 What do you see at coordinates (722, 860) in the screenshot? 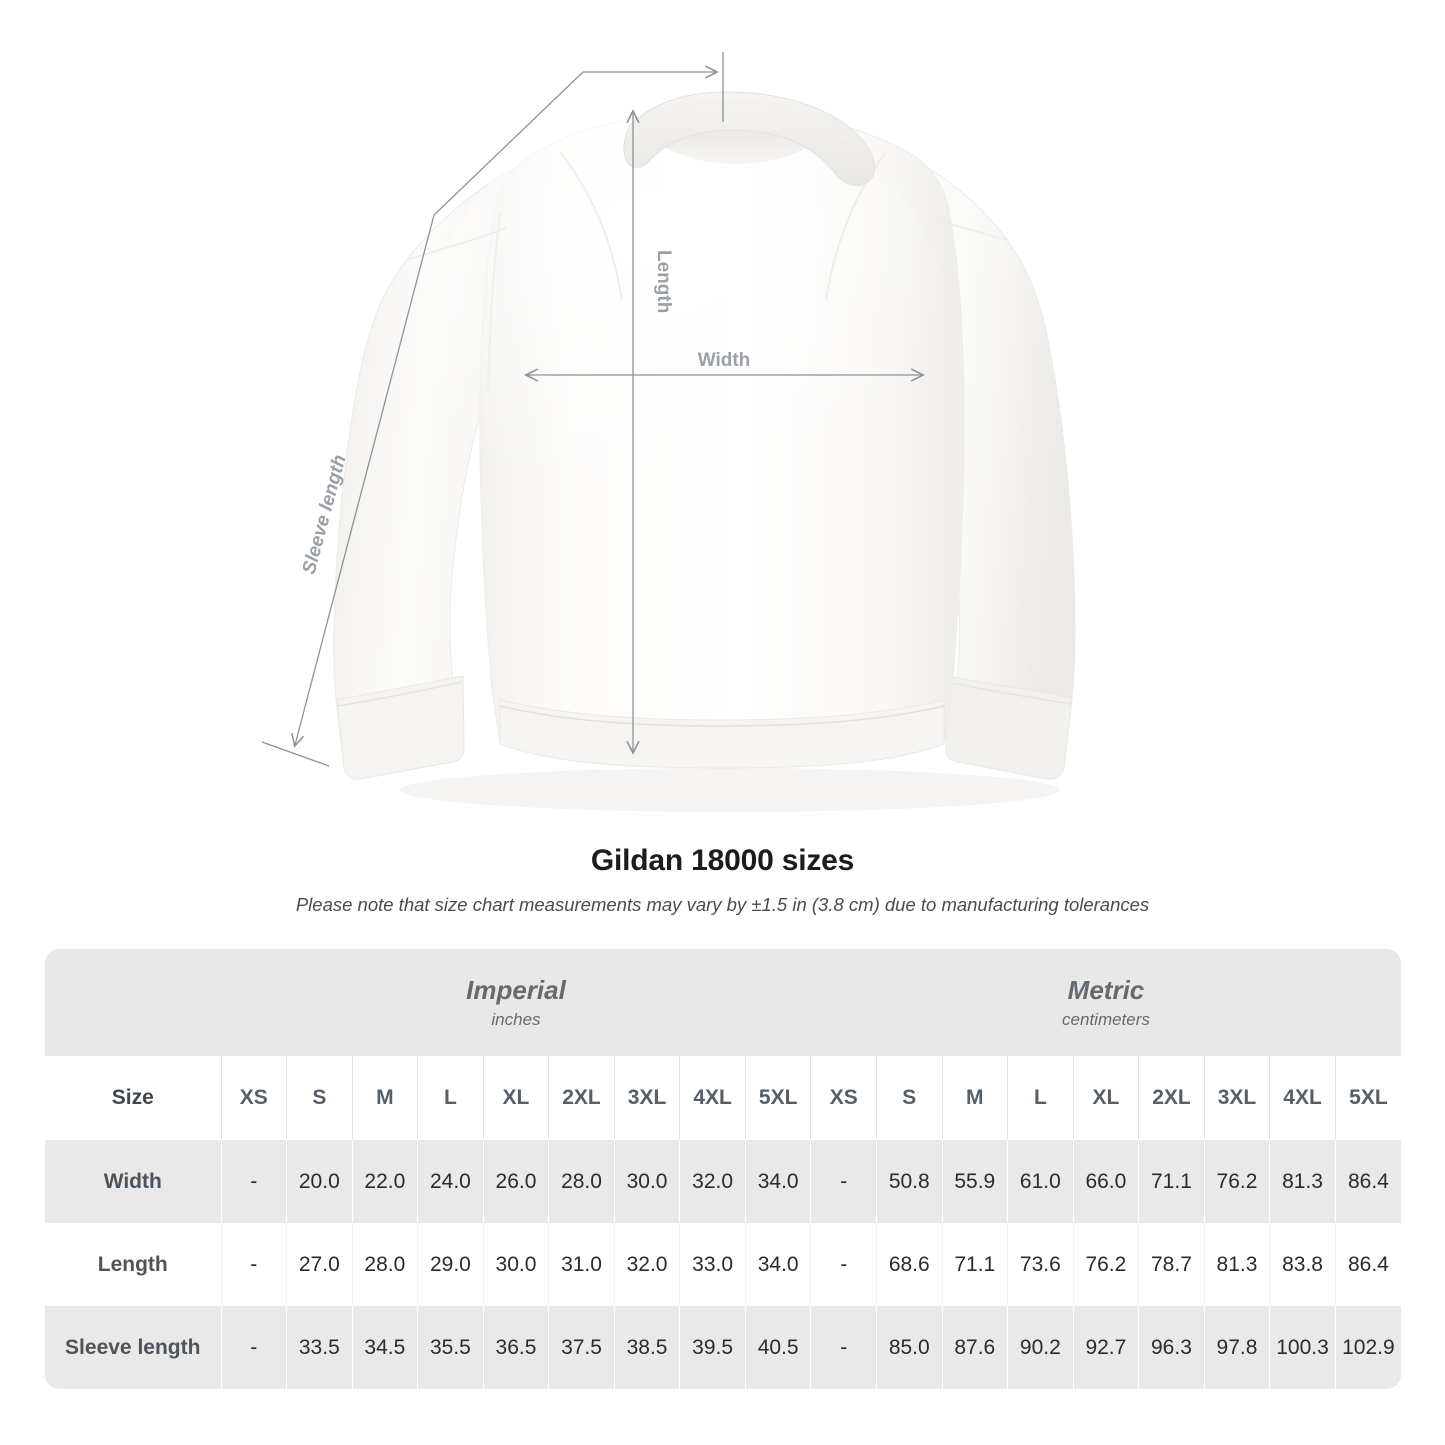
I see `page-title: Gildan 18000 sizes` at bounding box center [722, 860].